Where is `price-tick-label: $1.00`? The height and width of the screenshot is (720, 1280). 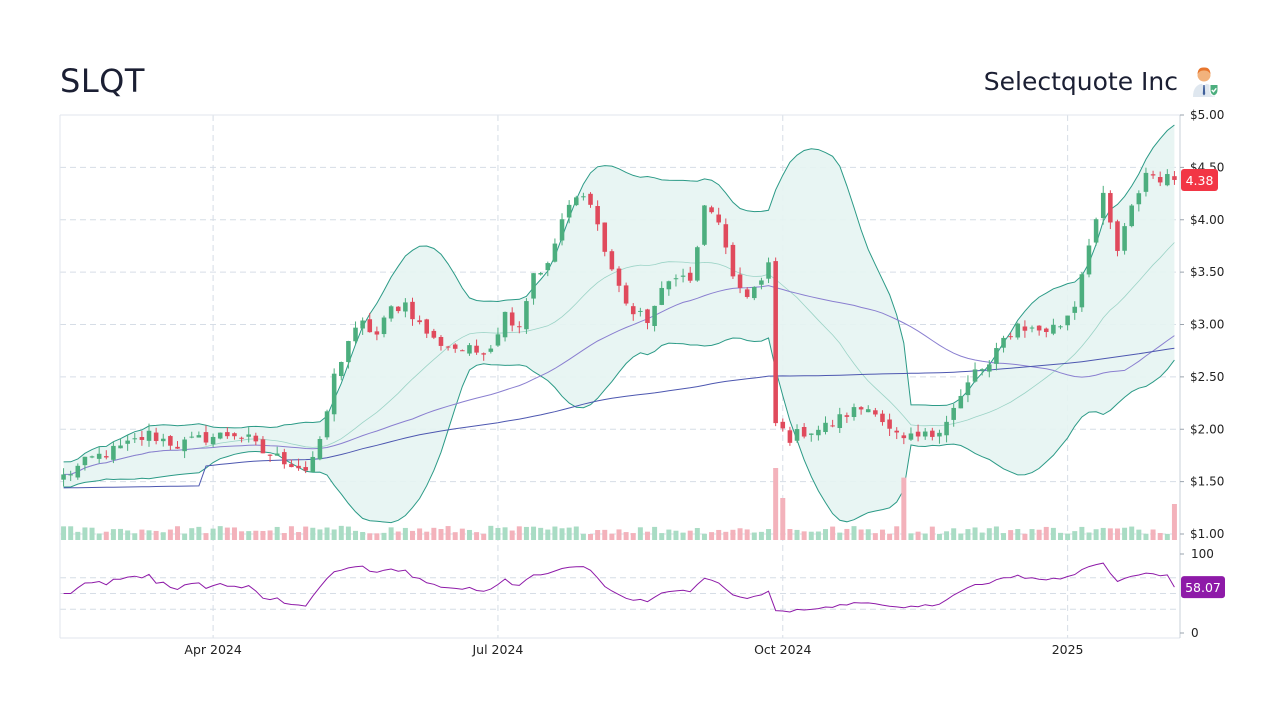 price-tick-label: $1.00 is located at coordinates (1207, 534).